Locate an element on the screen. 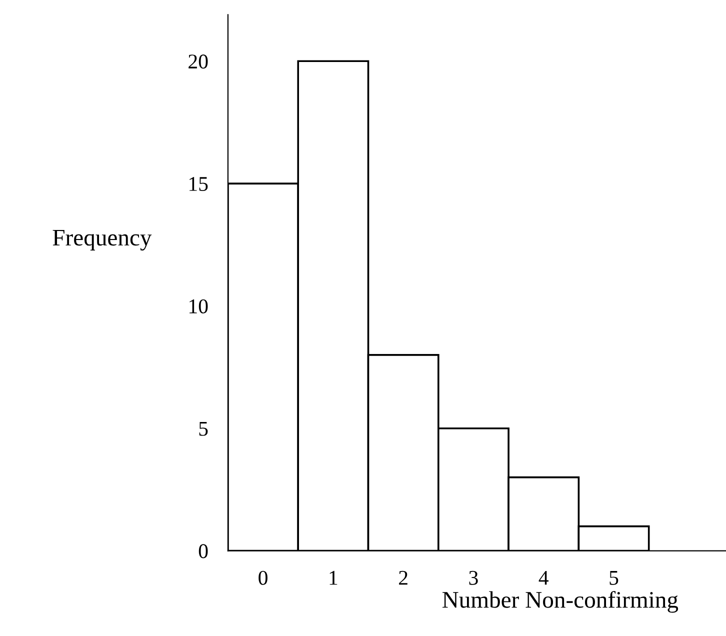  x-tick-label: 5 is located at coordinates (614, 578).